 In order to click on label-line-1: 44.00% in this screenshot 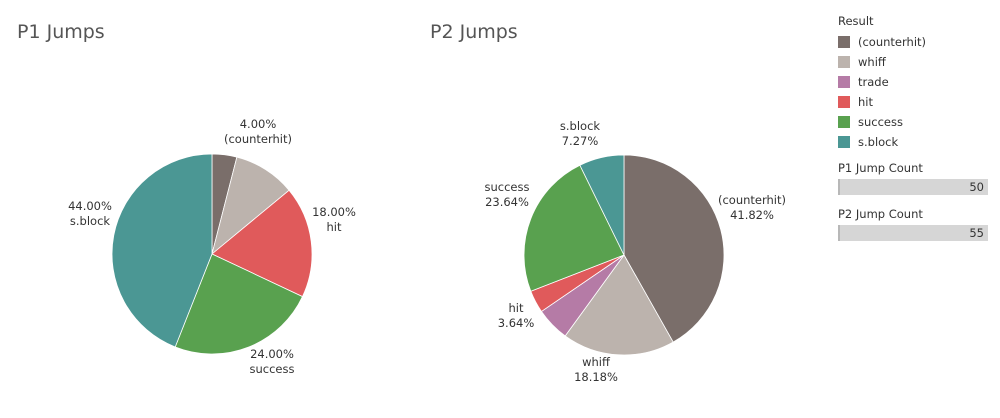, I will do `click(90, 206)`.